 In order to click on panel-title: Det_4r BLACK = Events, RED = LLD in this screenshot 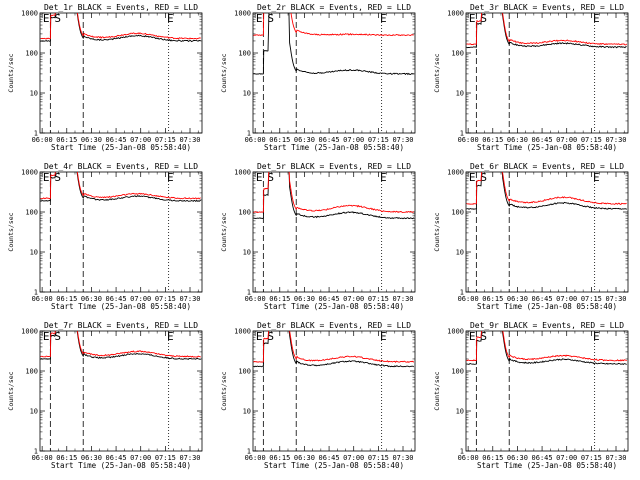, I will do `click(121, 166)`.